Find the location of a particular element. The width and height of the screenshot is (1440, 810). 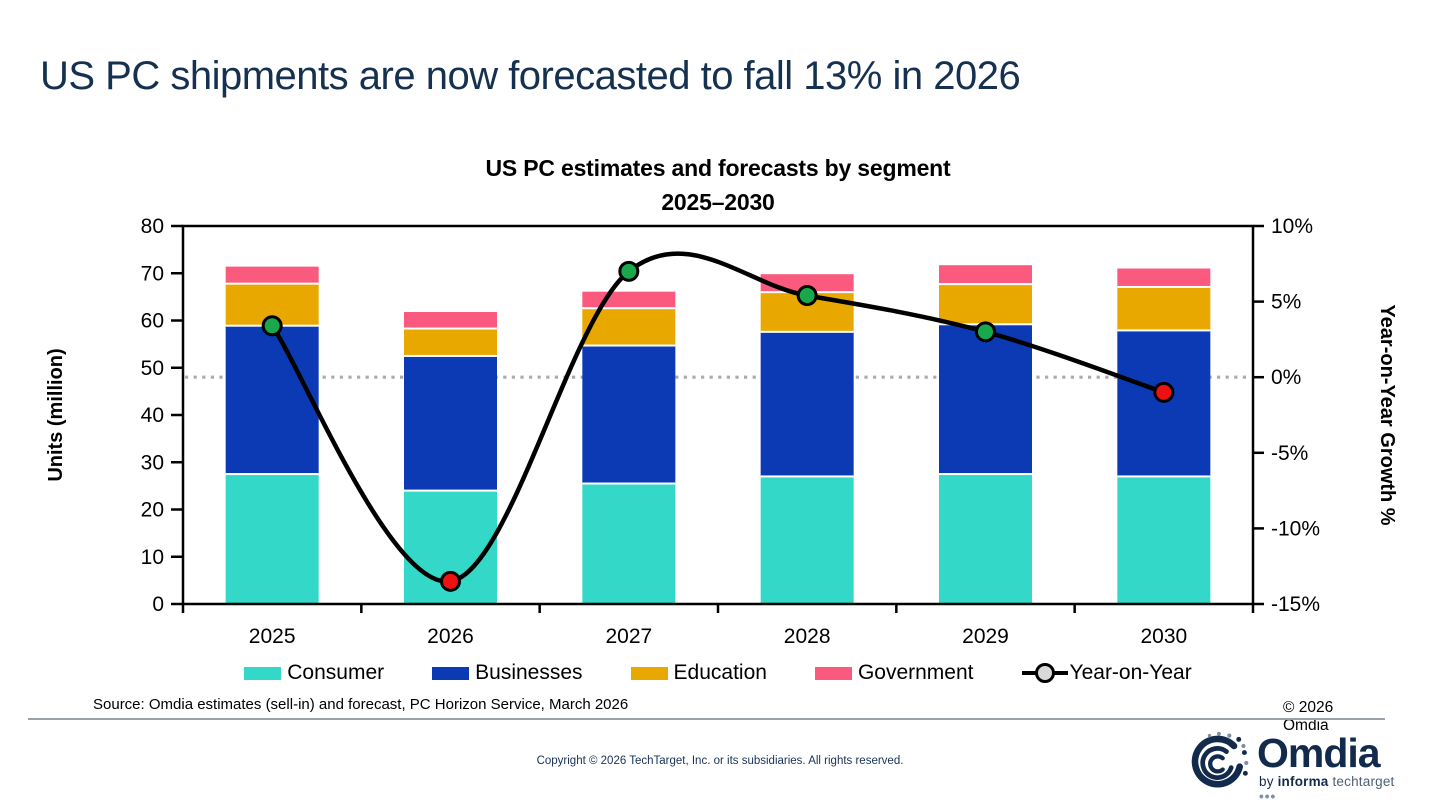

yoy-marker-2028 is located at coordinates (807, 296).